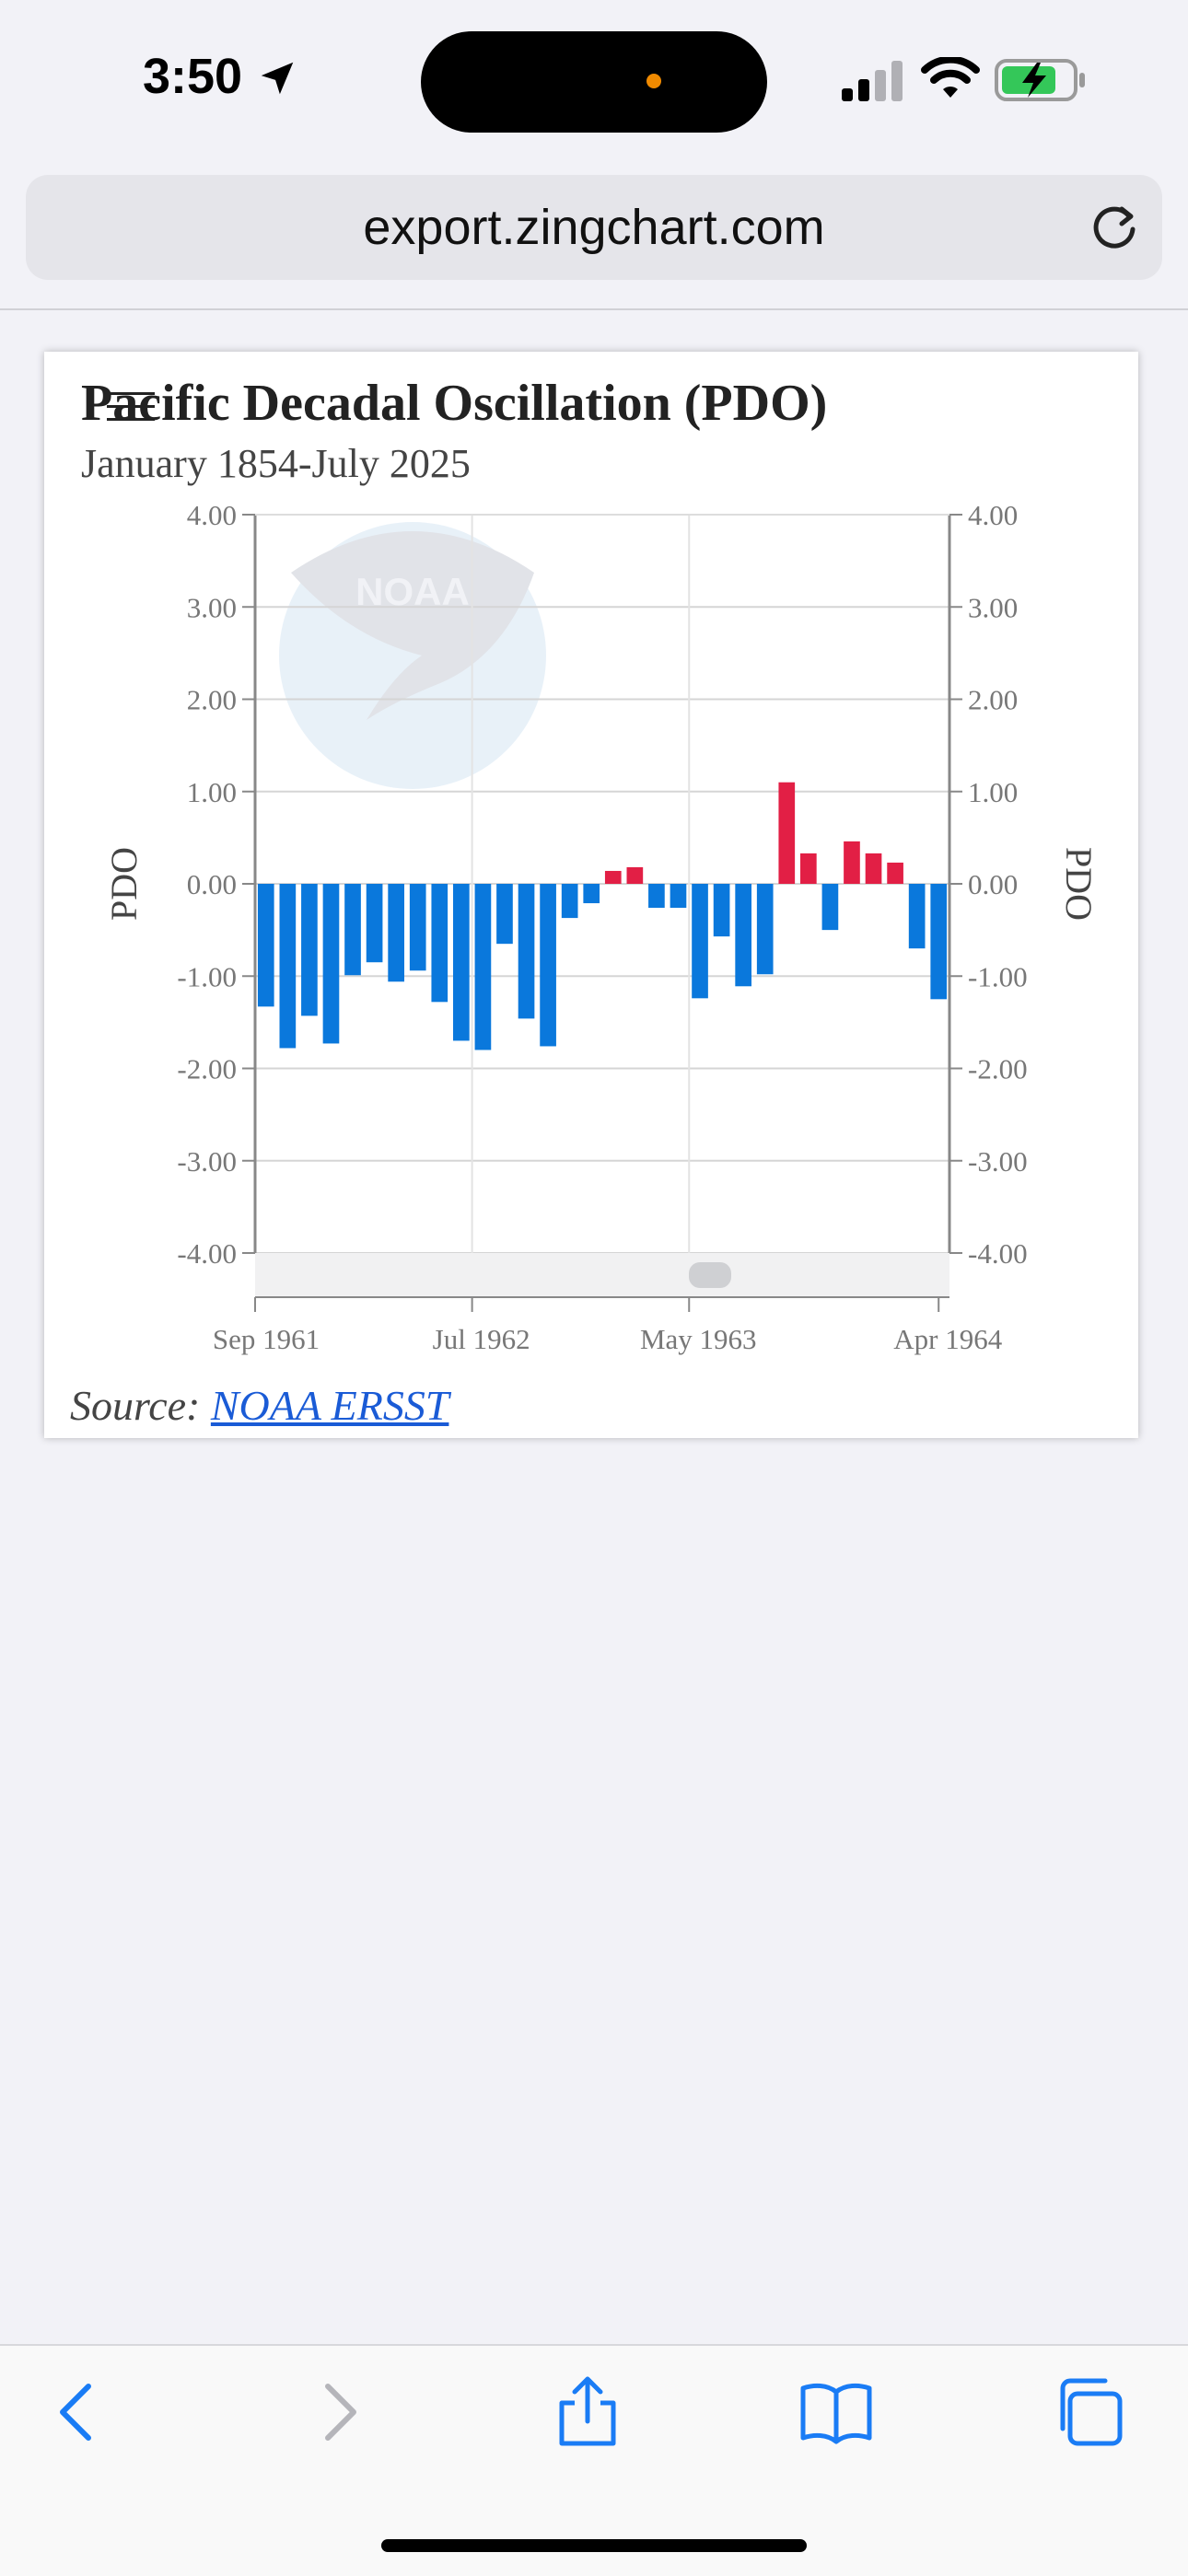 The height and width of the screenshot is (2576, 1188). I want to click on y-tick-label: 0.00, so click(212, 884).